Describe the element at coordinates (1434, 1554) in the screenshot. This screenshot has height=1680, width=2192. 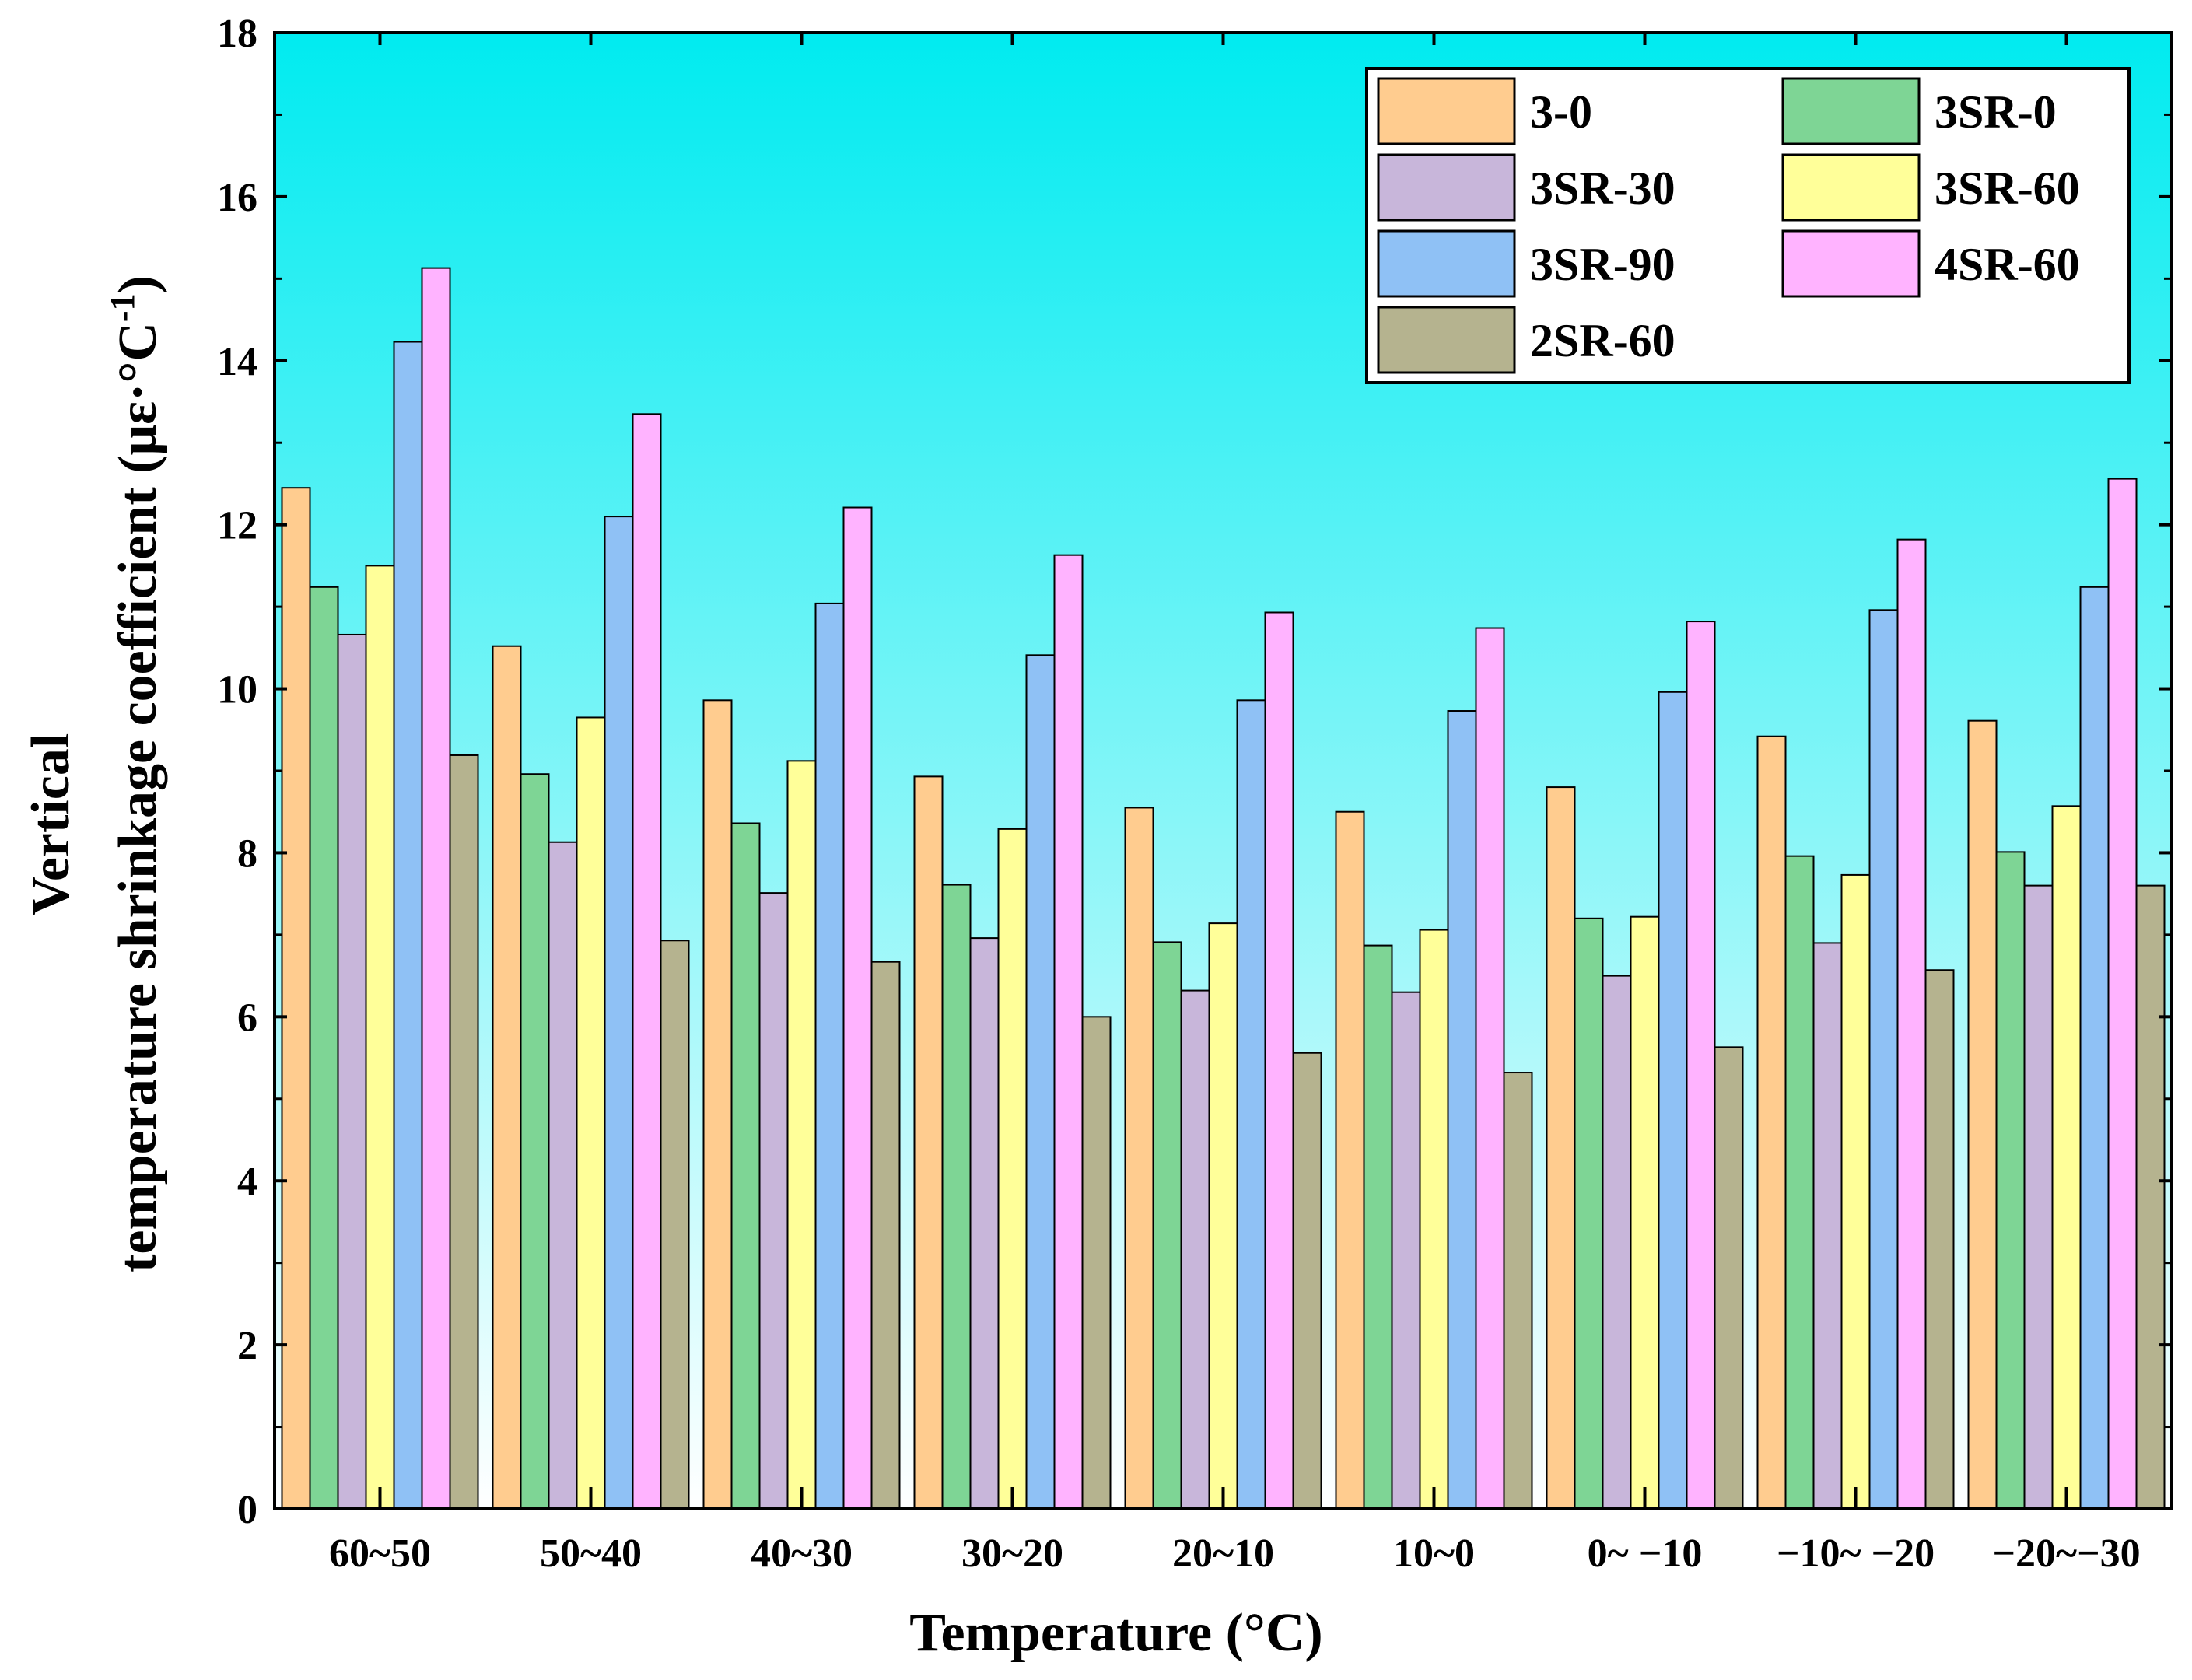
I see `x-tick-label: 10~0` at that location.